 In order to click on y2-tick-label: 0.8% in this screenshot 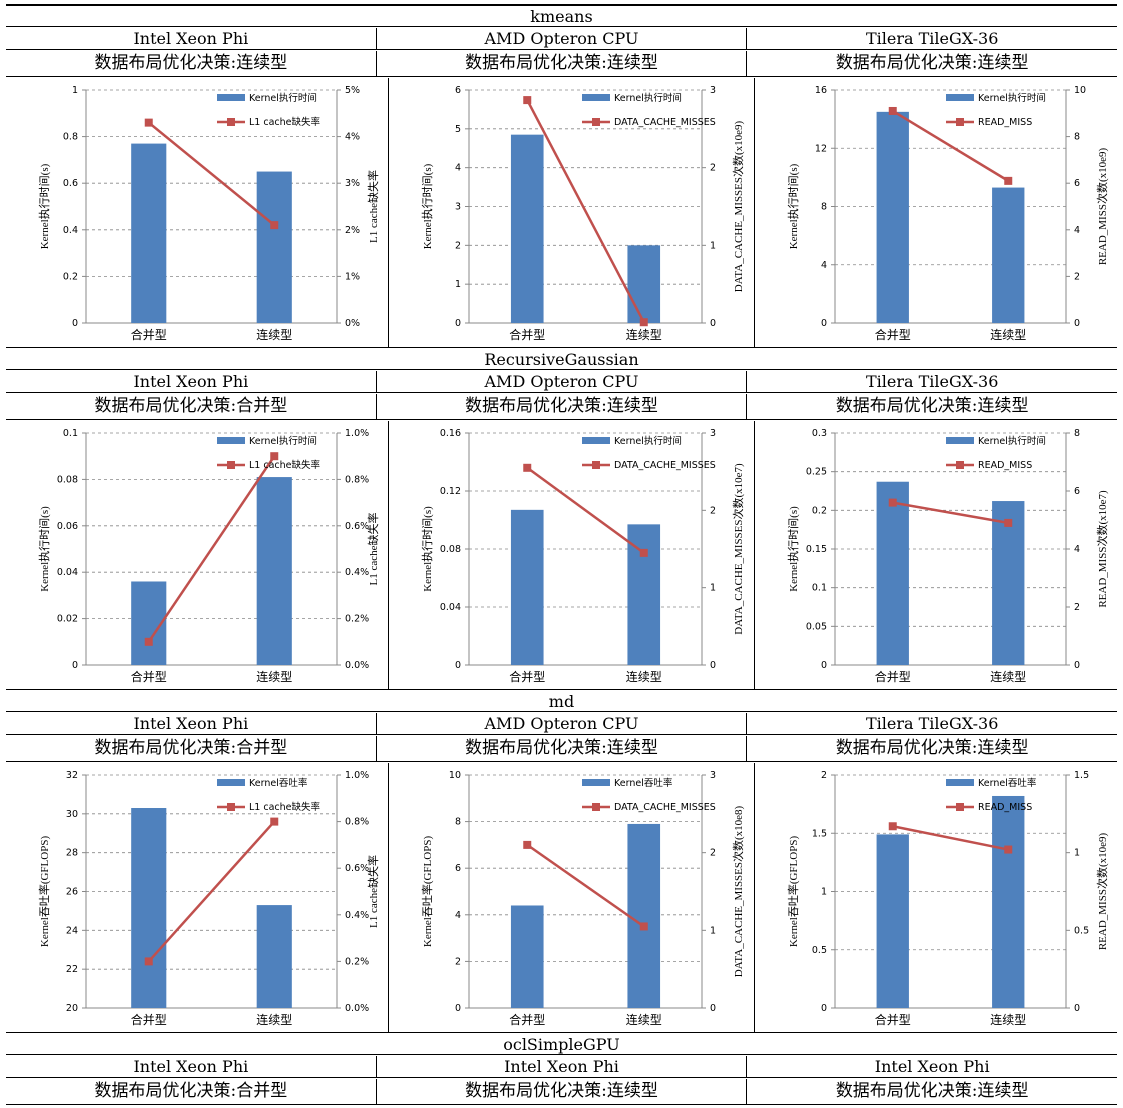, I will do `click(357, 822)`.